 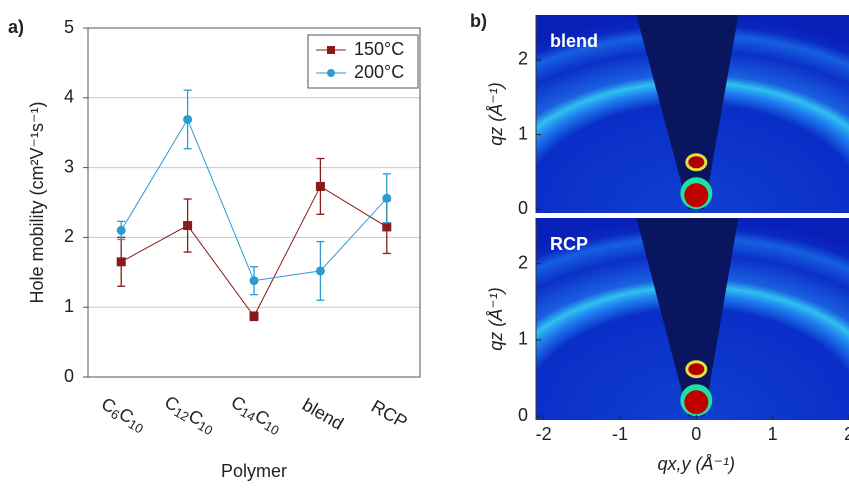 What do you see at coordinates (389, 414) in the screenshot?
I see `x-tick-label: RCP` at bounding box center [389, 414].